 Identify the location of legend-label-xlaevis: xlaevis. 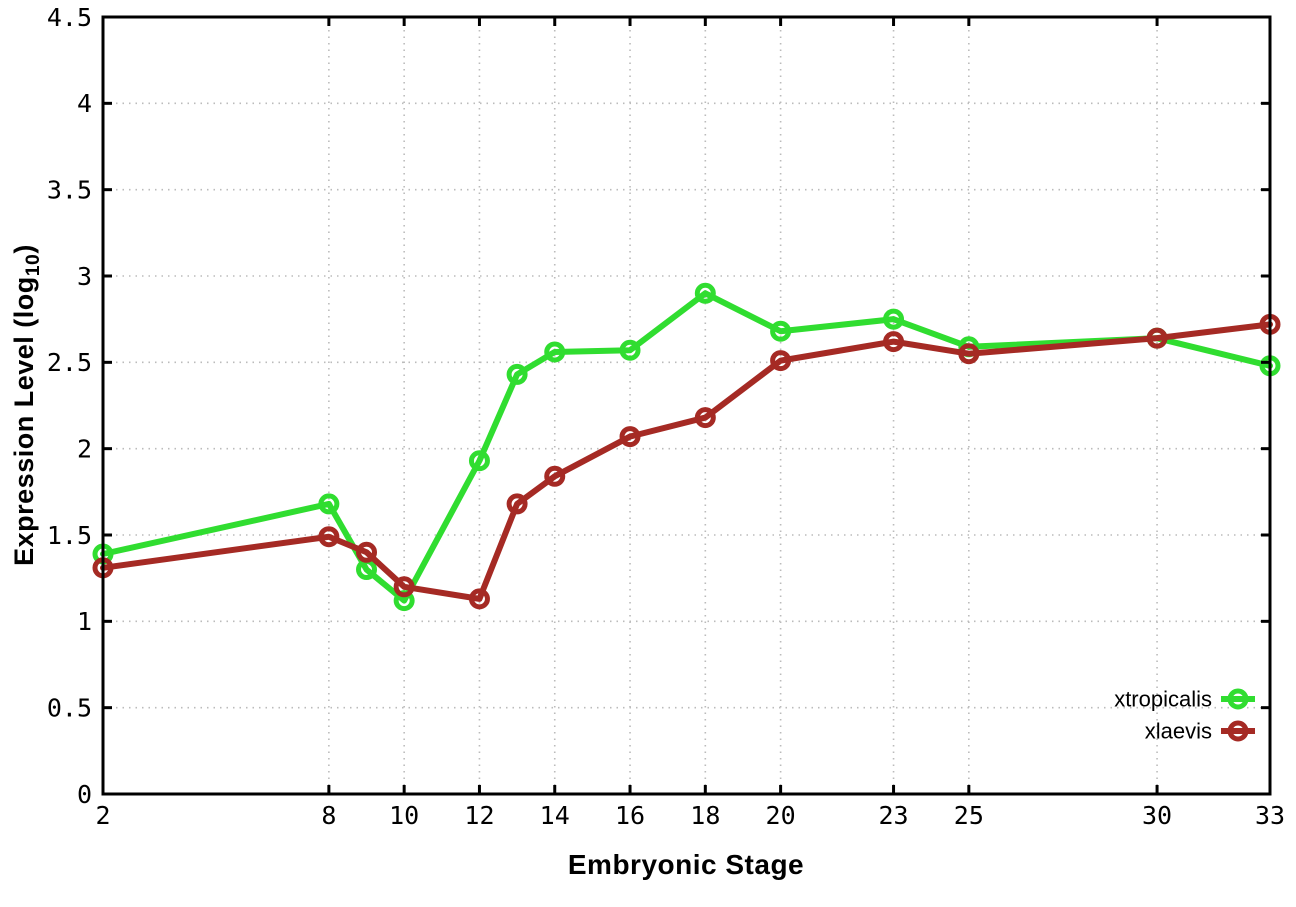
(1178, 731).